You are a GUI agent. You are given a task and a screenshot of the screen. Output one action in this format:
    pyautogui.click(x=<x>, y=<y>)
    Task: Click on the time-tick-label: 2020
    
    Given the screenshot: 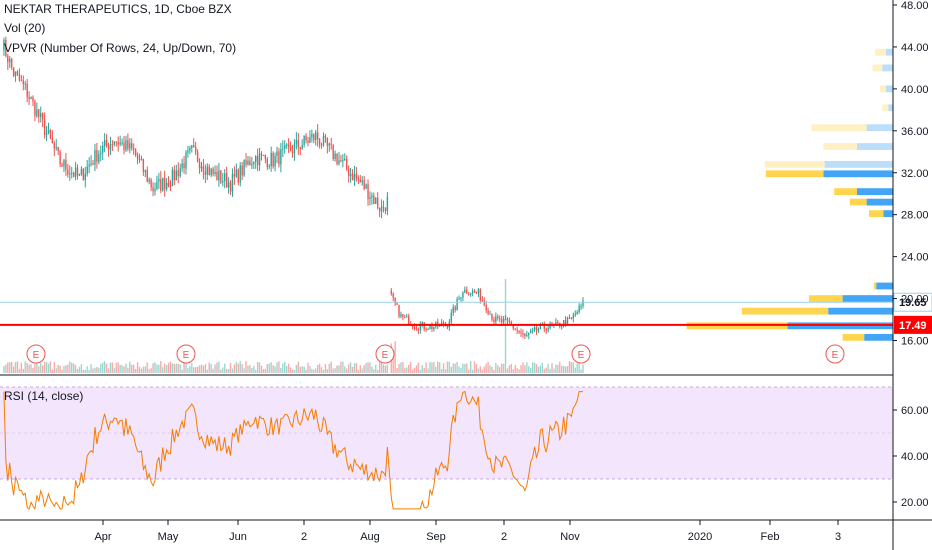 What is the action you would take?
    pyautogui.click(x=700, y=537)
    